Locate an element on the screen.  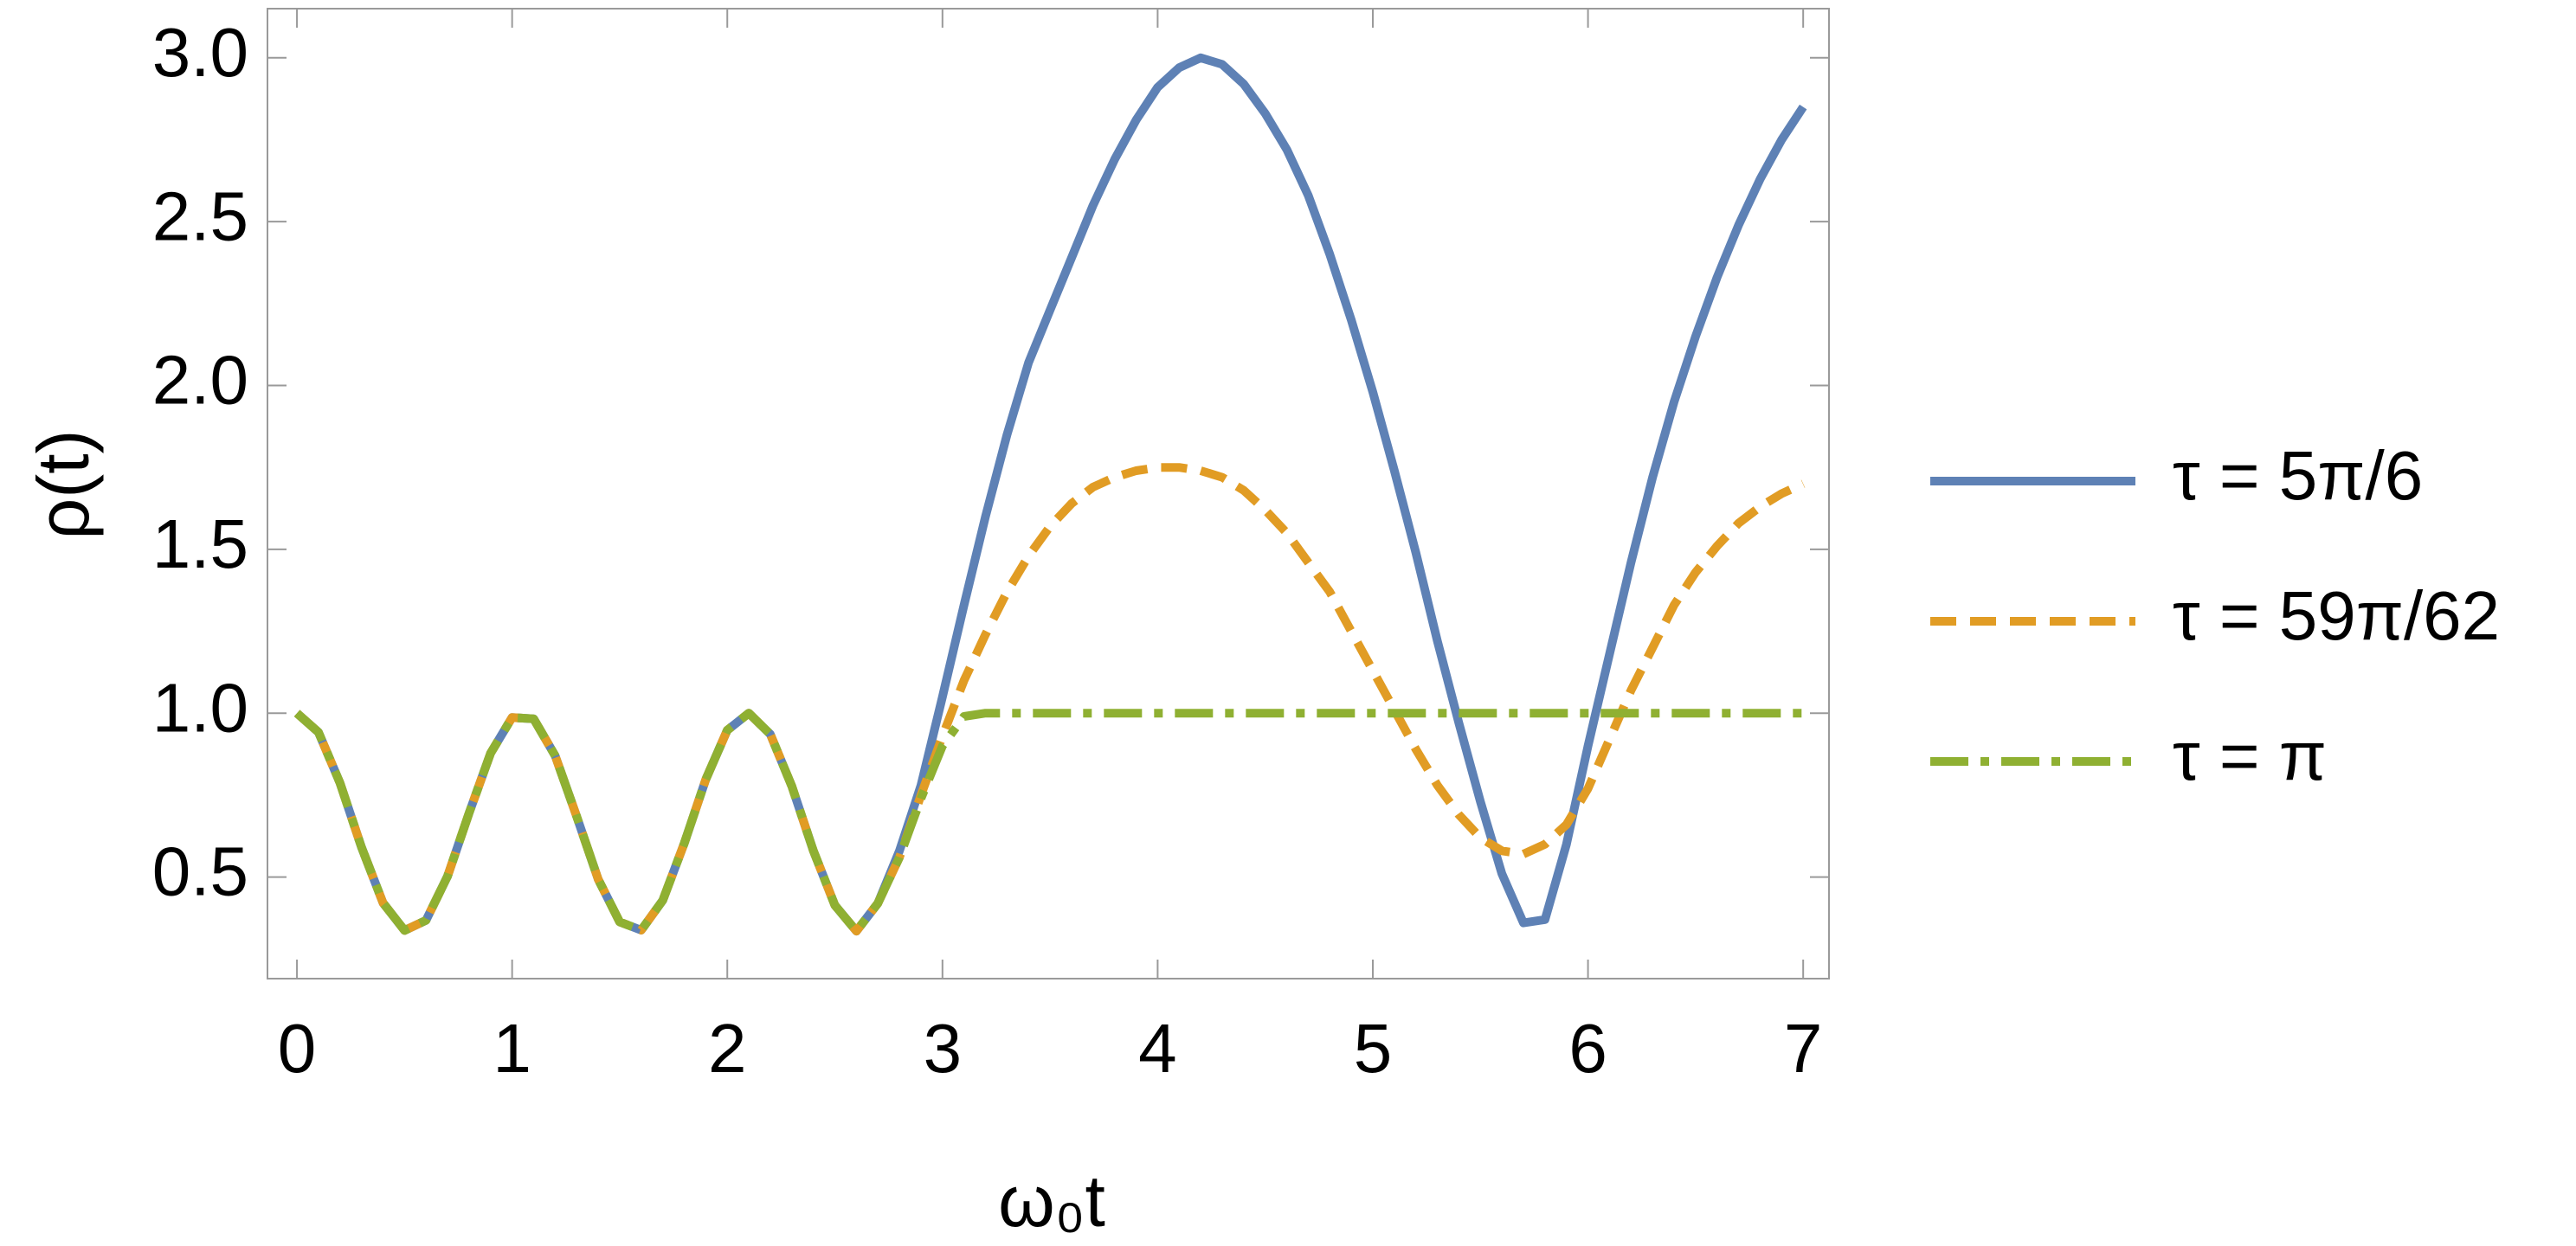
x-tick-label: 7 is located at coordinates (1803, 1048).